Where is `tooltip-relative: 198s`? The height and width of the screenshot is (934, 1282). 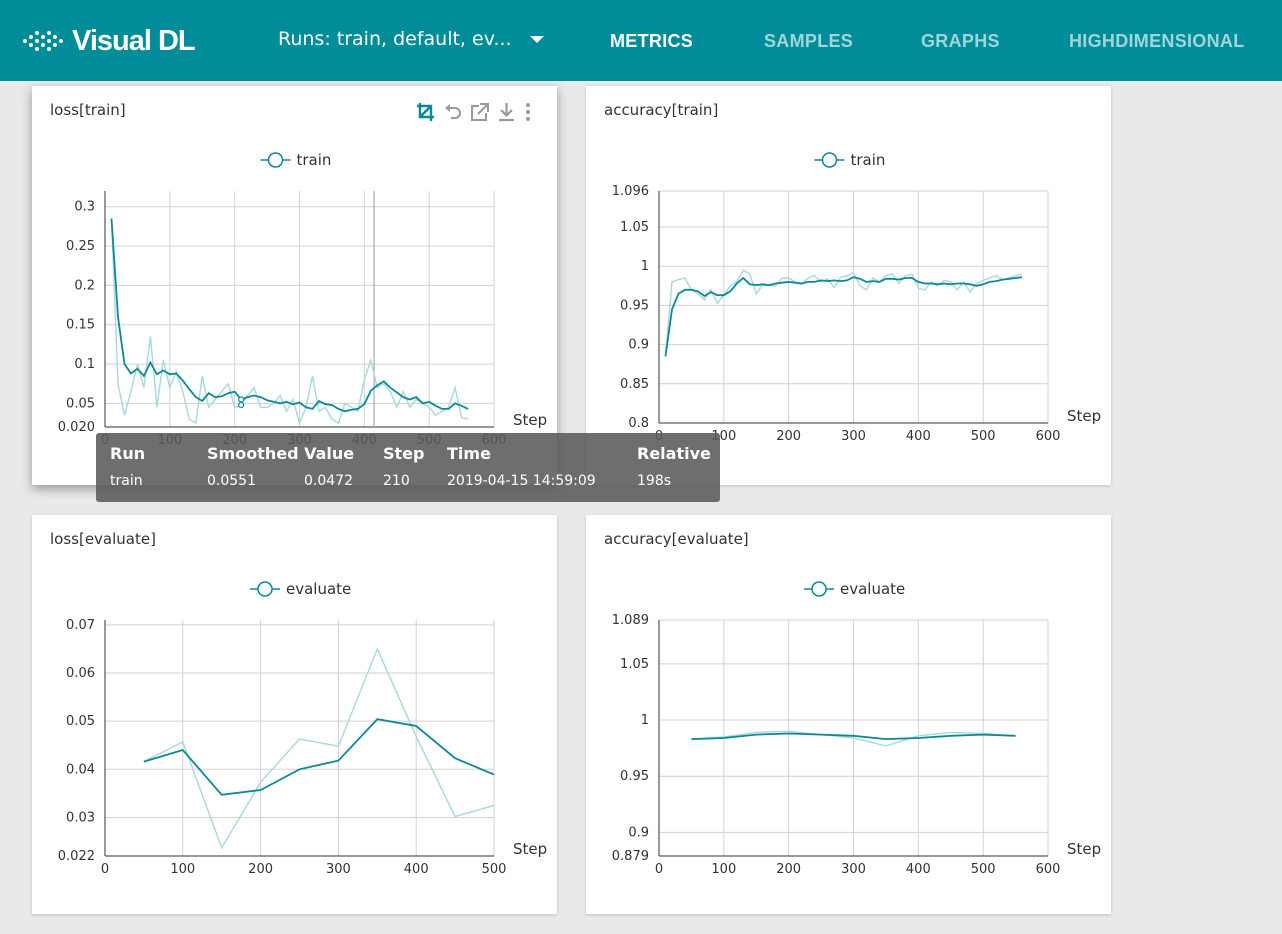
tooltip-relative: 198s is located at coordinates (654, 481).